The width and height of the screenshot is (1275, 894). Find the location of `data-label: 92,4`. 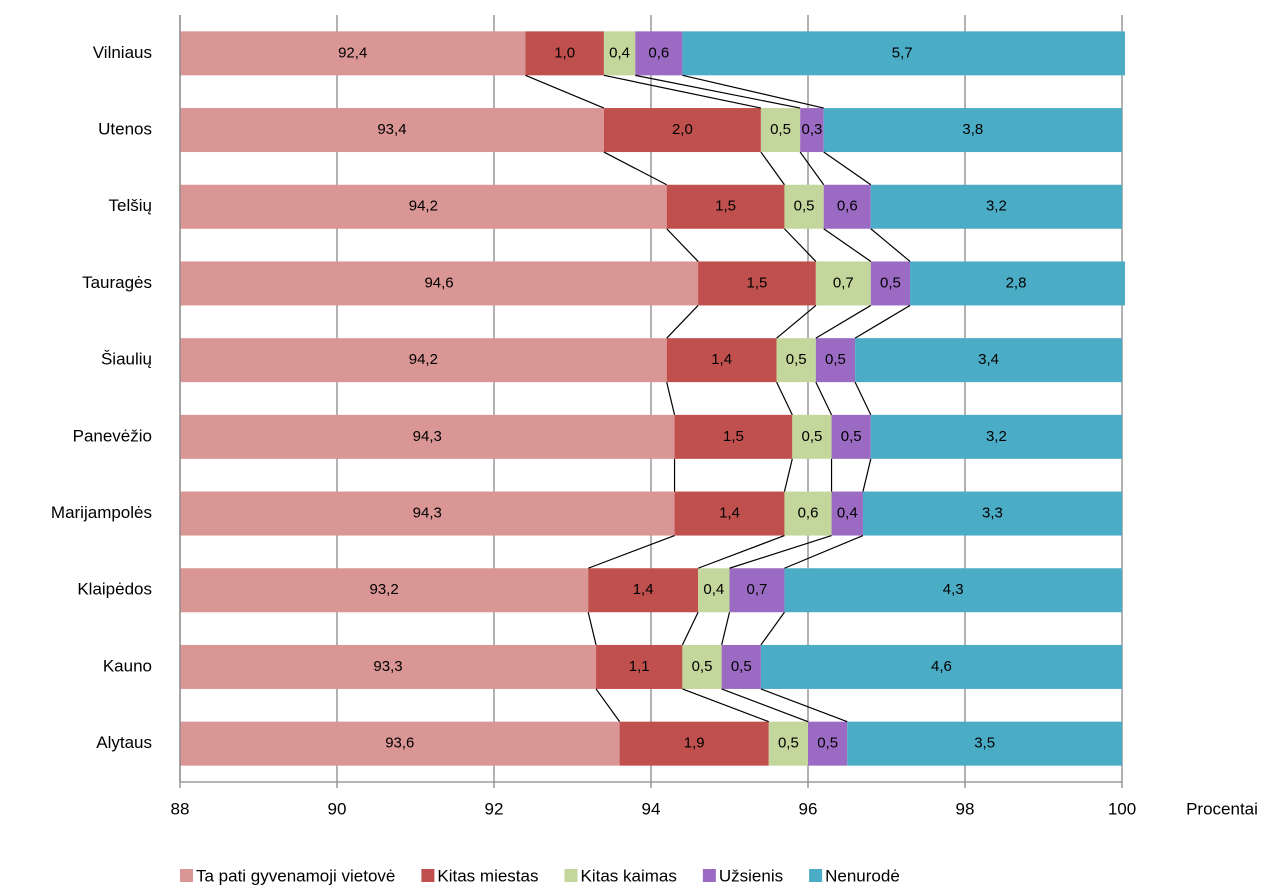

data-label: 92,4 is located at coordinates (352, 52).